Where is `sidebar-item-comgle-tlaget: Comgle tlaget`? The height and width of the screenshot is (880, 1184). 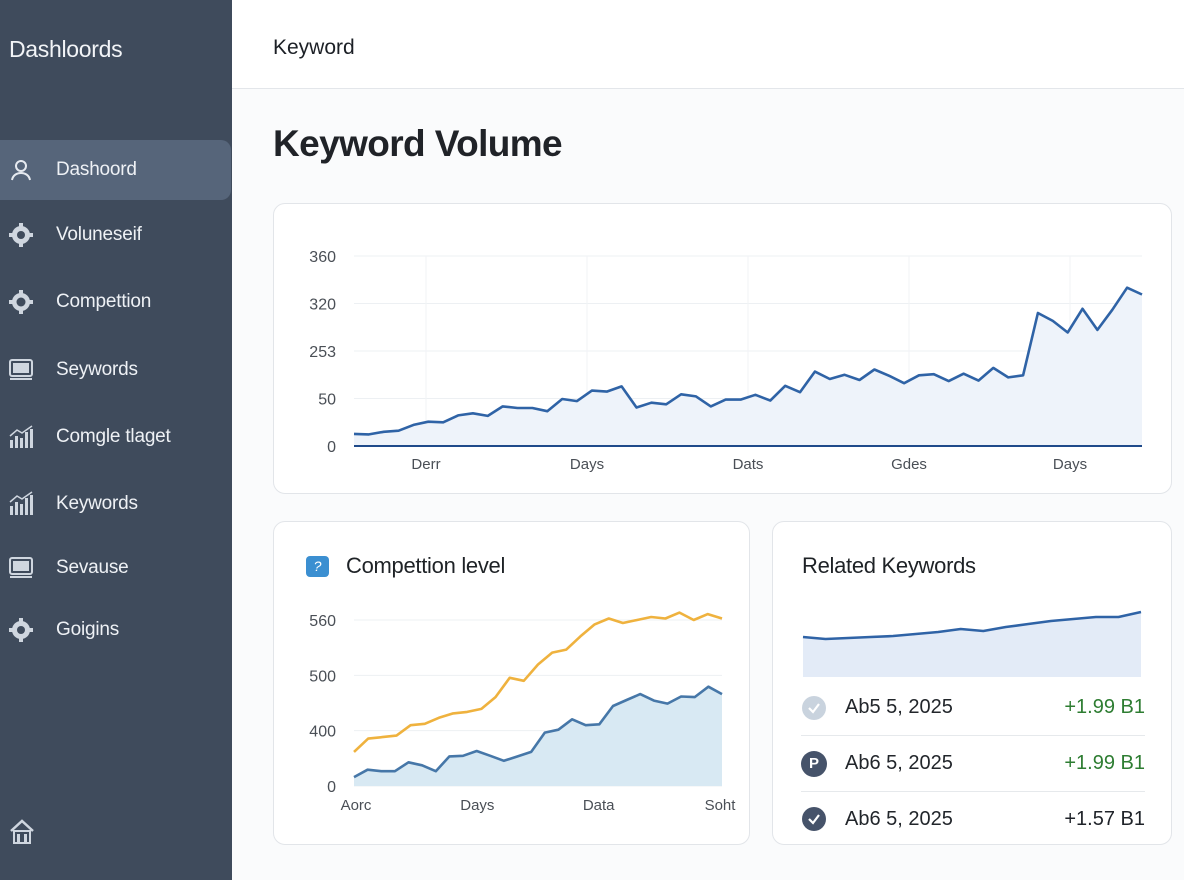
sidebar-item-comgle-tlaget: Comgle tlaget is located at coordinates (115, 437).